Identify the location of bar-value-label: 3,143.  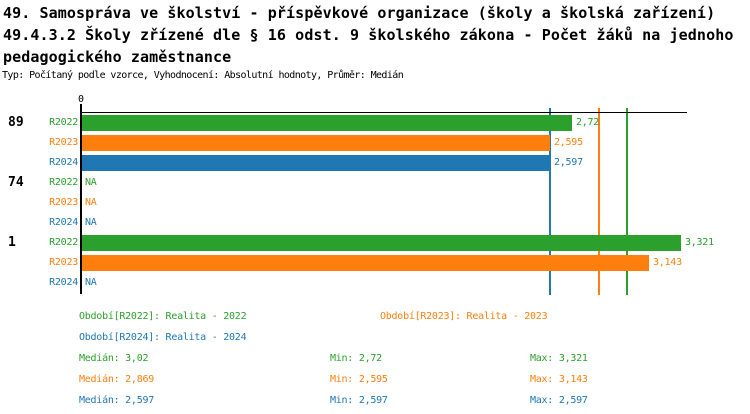
(667, 262).